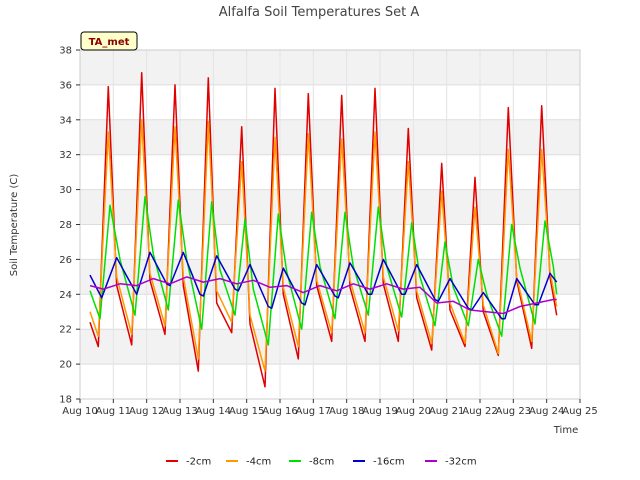 Image resolution: width=640 pixels, height=480 pixels. Describe the element at coordinates (65, 295) in the screenshot. I see `y-tick-label: 24` at that location.